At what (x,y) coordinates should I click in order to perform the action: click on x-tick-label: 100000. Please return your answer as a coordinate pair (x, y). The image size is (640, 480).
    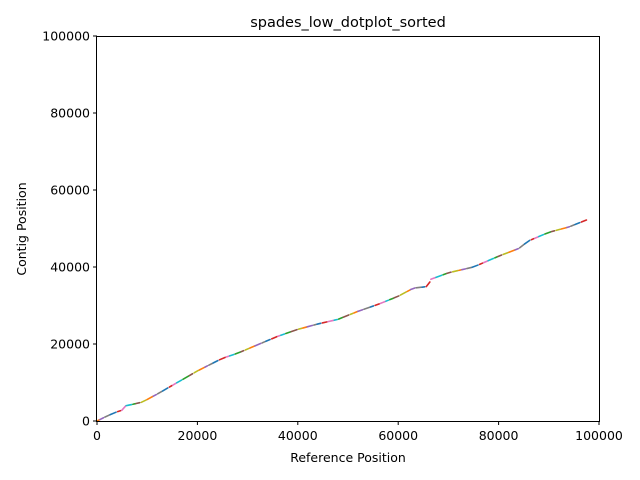
    Looking at the image, I should click on (599, 435).